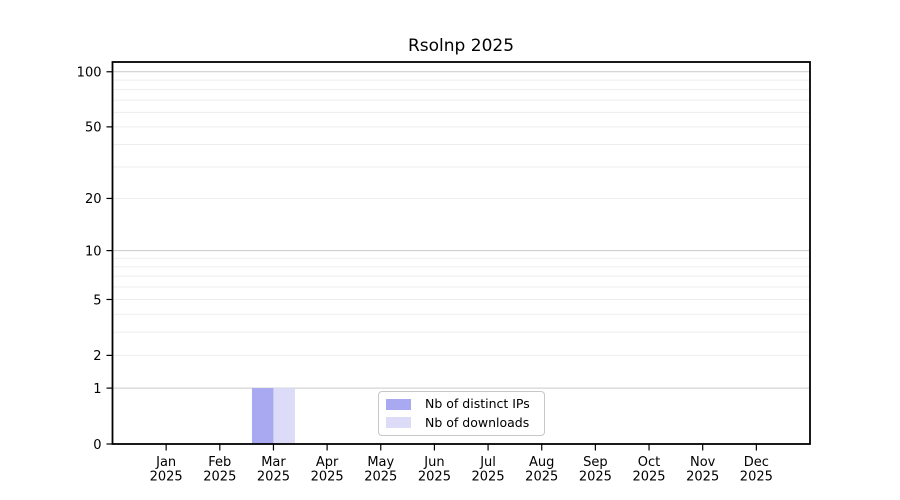 This screenshot has height=500, width=900. Describe the element at coordinates (398, 404) in the screenshot. I see `legend-swatch-distinct-ips` at that location.